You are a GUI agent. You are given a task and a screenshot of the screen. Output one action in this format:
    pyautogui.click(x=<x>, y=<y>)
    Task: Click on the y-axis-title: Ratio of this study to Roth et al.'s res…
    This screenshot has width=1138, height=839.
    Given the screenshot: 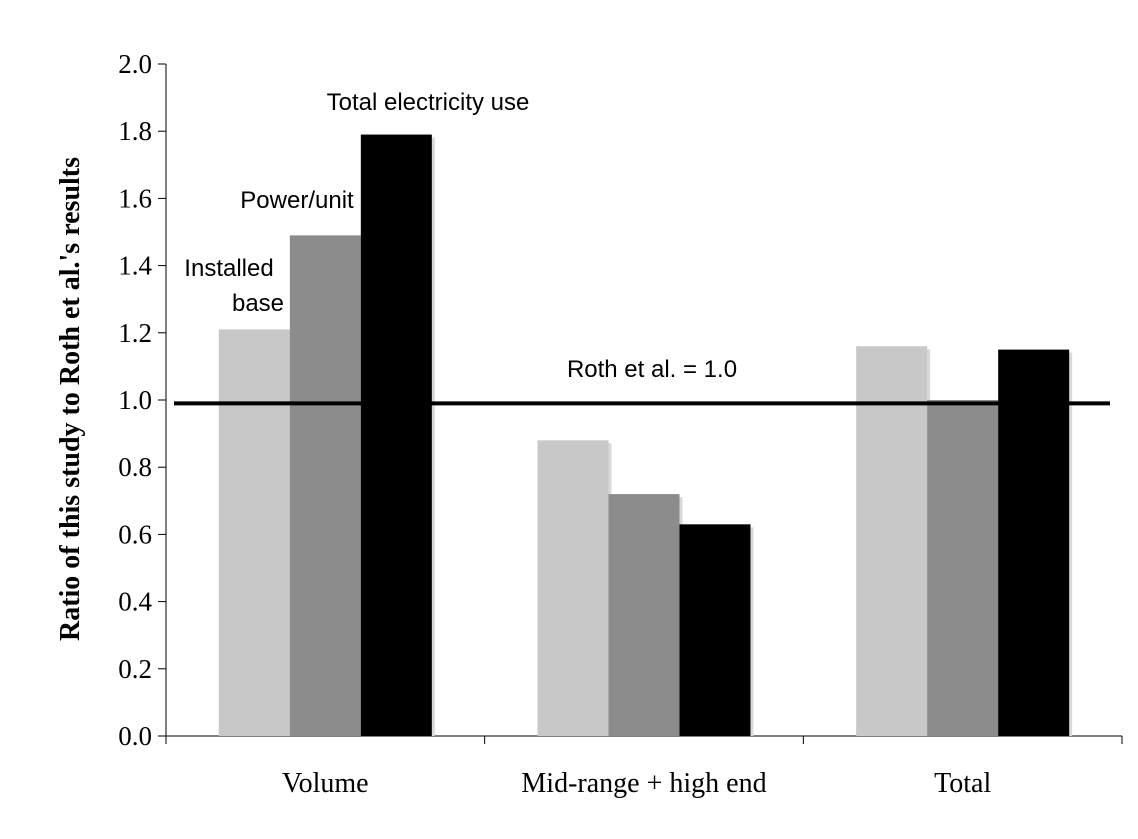 What is the action you would take?
    pyautogui.click(x=70, y=399)
    